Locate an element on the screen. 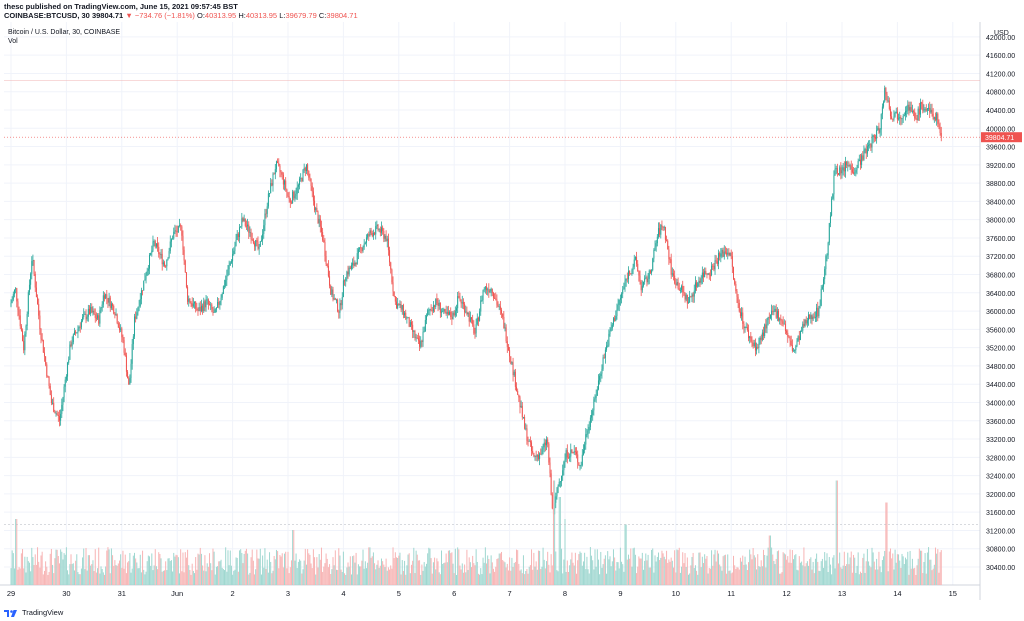 This screenshot has height=621, width=1024. x-tick-label: 9 is located at coordinates (620, 593).